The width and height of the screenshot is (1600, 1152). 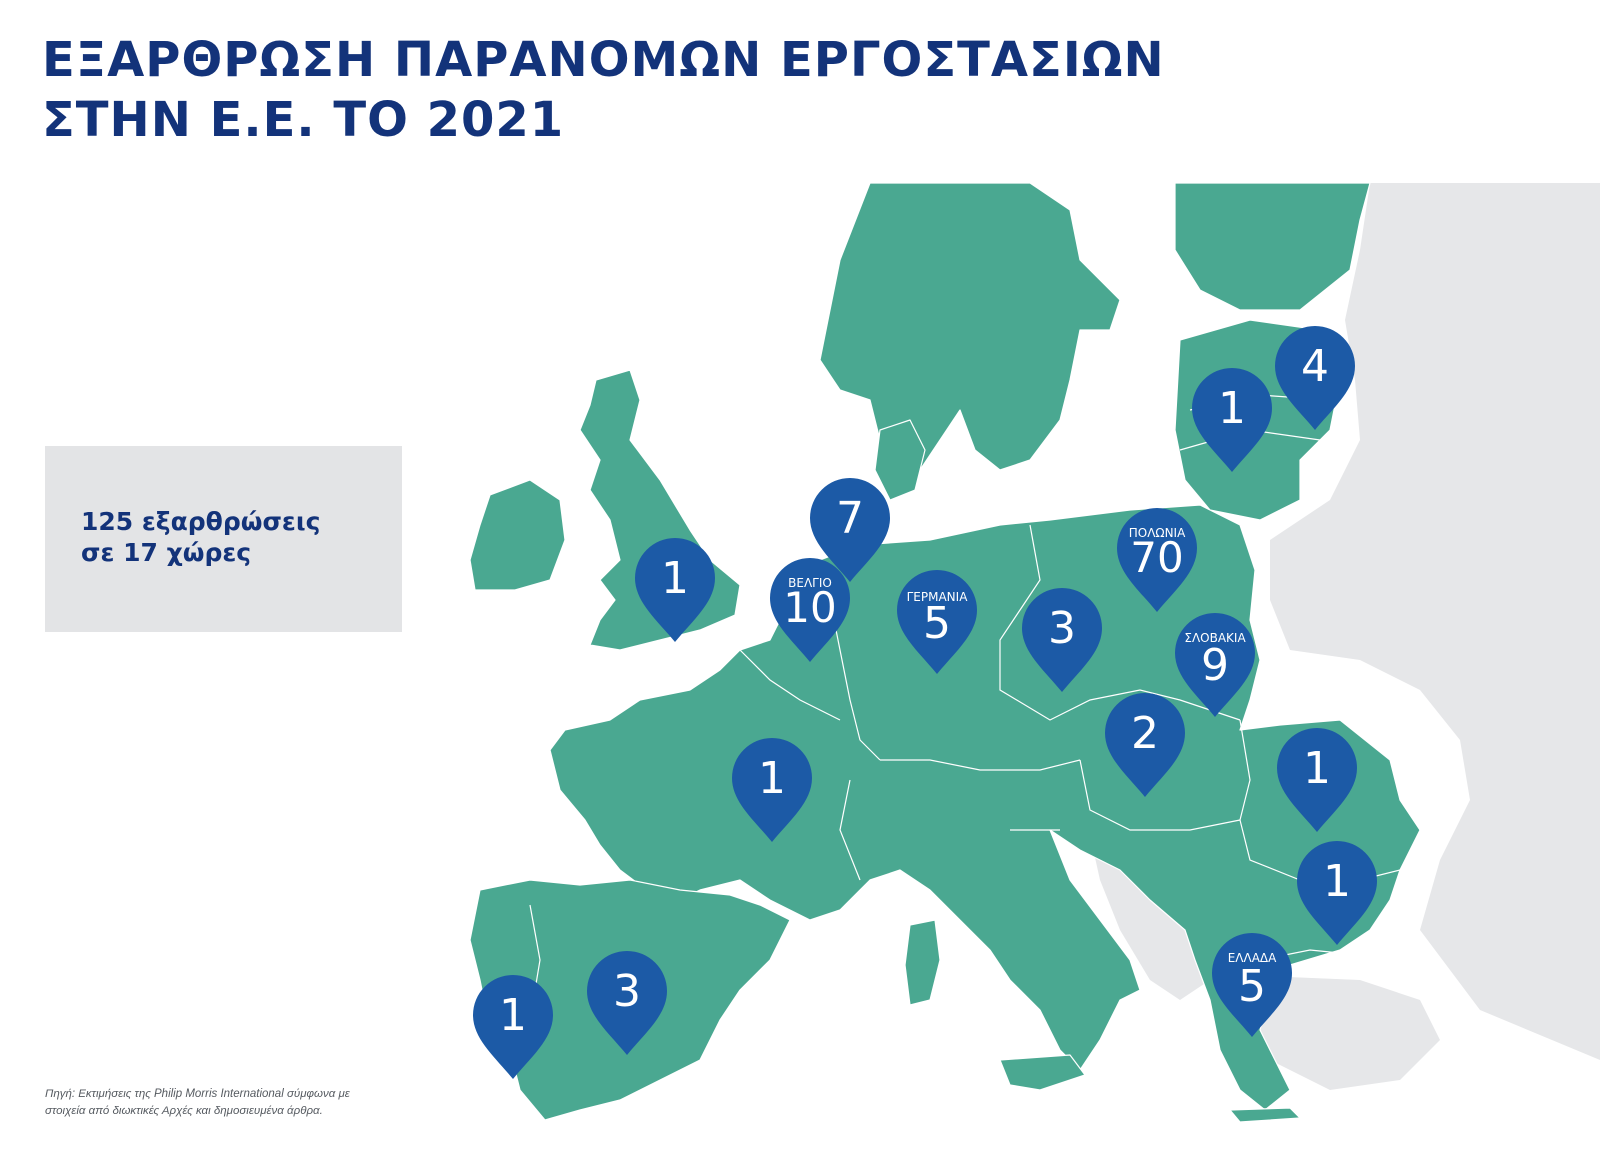 I want to click on map-pin-value: 10, so click(x=809, y=607).